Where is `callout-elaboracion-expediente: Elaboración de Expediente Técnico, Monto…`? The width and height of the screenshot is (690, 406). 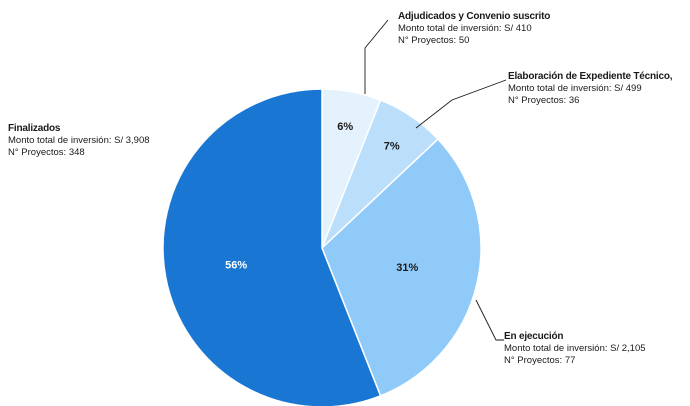
callout-elaboracion-expediente: Elaboración de Expediente Técnico, Monto… is located at coordinates (590, 89).